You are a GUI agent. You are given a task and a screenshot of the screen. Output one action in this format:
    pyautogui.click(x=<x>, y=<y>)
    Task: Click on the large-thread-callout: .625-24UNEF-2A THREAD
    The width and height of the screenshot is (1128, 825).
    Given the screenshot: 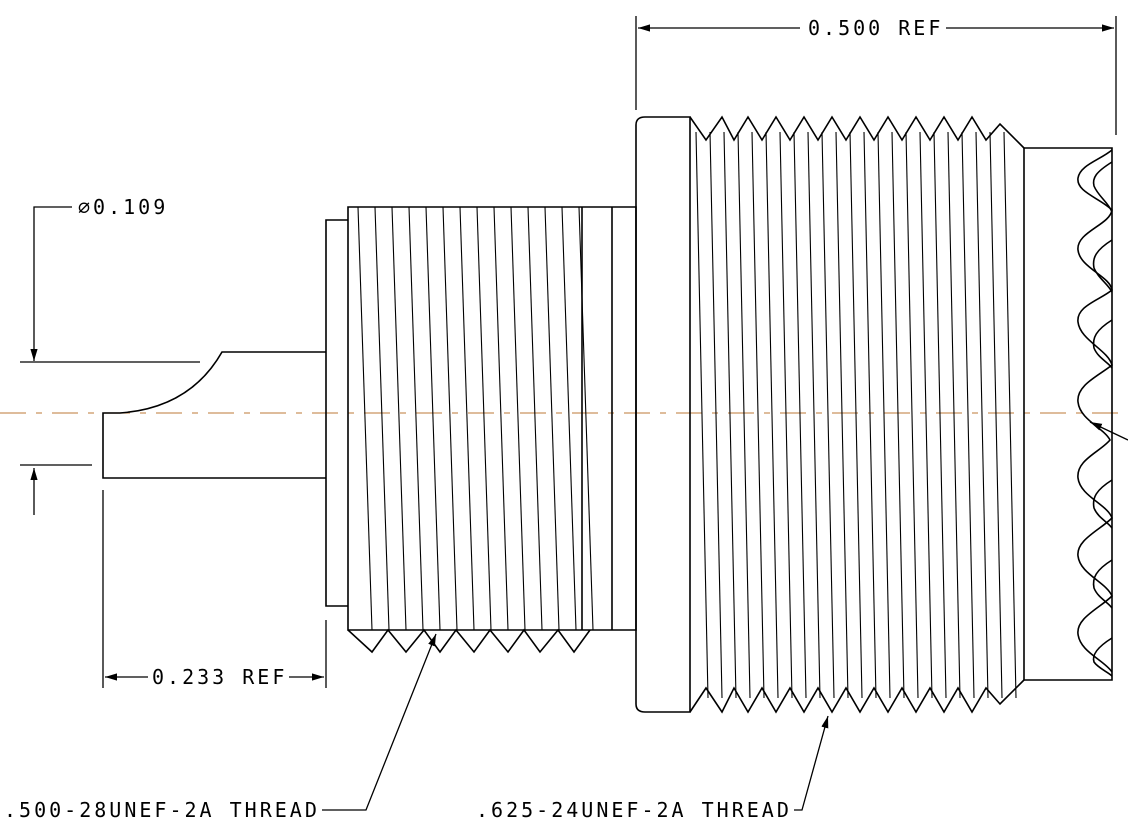 What is the action you would take?
    pyautogui.click(x=634, y=810)
    